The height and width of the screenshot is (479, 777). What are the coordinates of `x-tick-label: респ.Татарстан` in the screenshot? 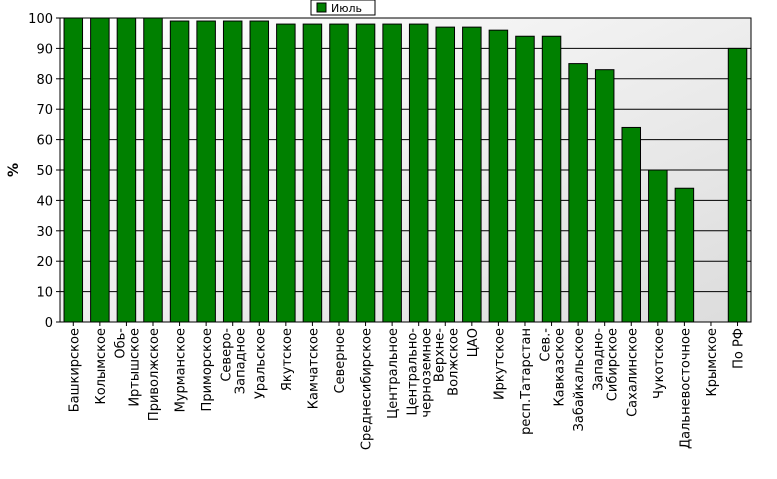 It's located at (526, 381).